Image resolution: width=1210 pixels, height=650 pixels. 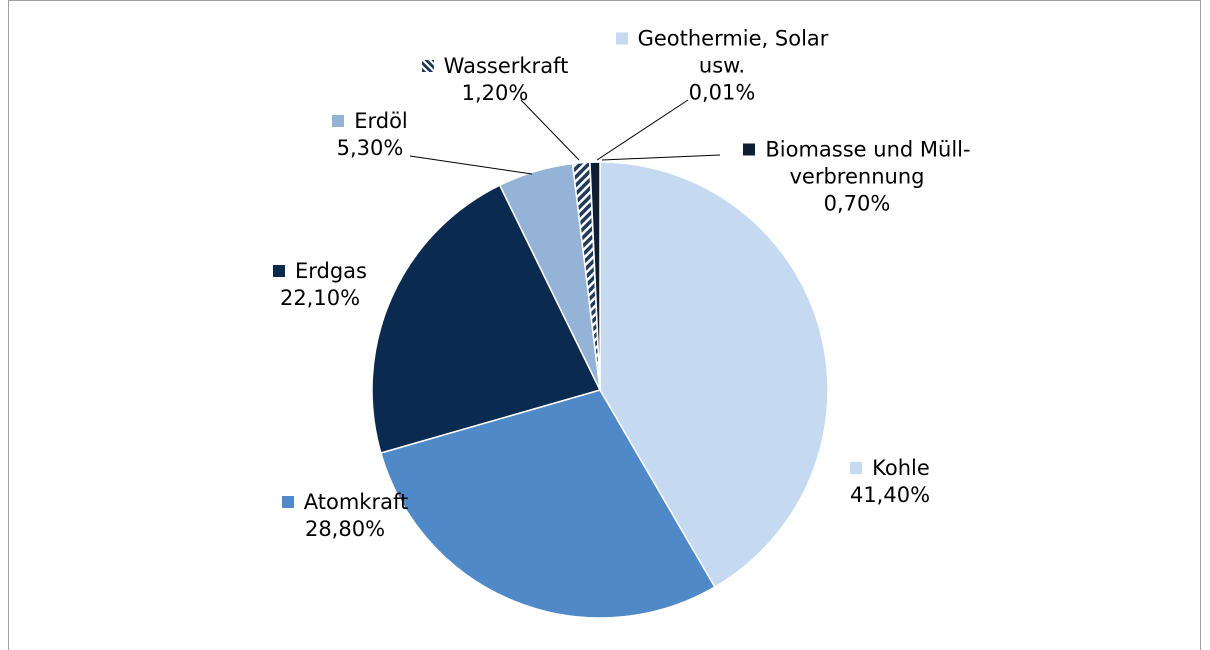 I want to click on data-label: Erdöl 5,30%, so click(x=370, y=135).